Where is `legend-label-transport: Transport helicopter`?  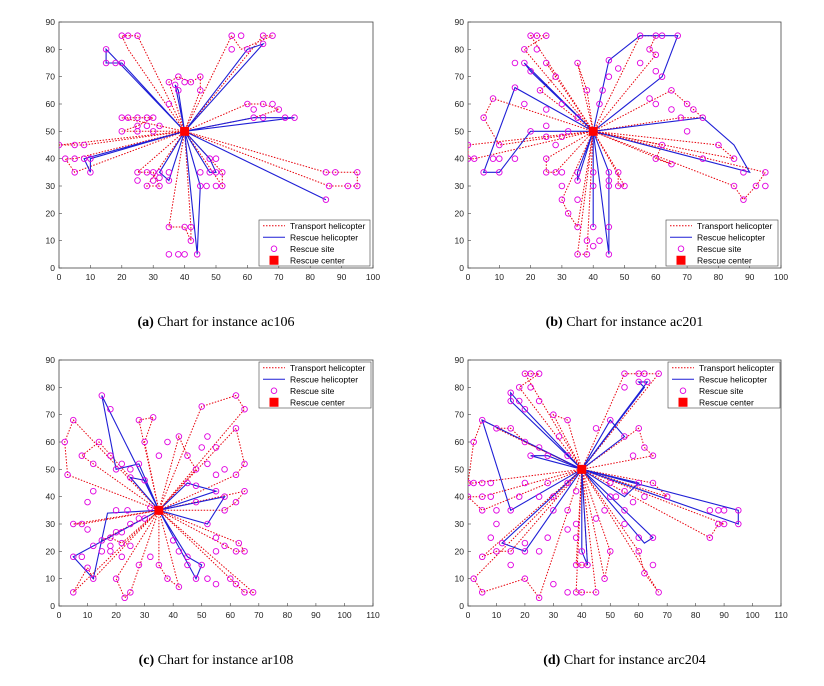 legend-label-transport: Transport helicopter is located at coordinates (327, 368).